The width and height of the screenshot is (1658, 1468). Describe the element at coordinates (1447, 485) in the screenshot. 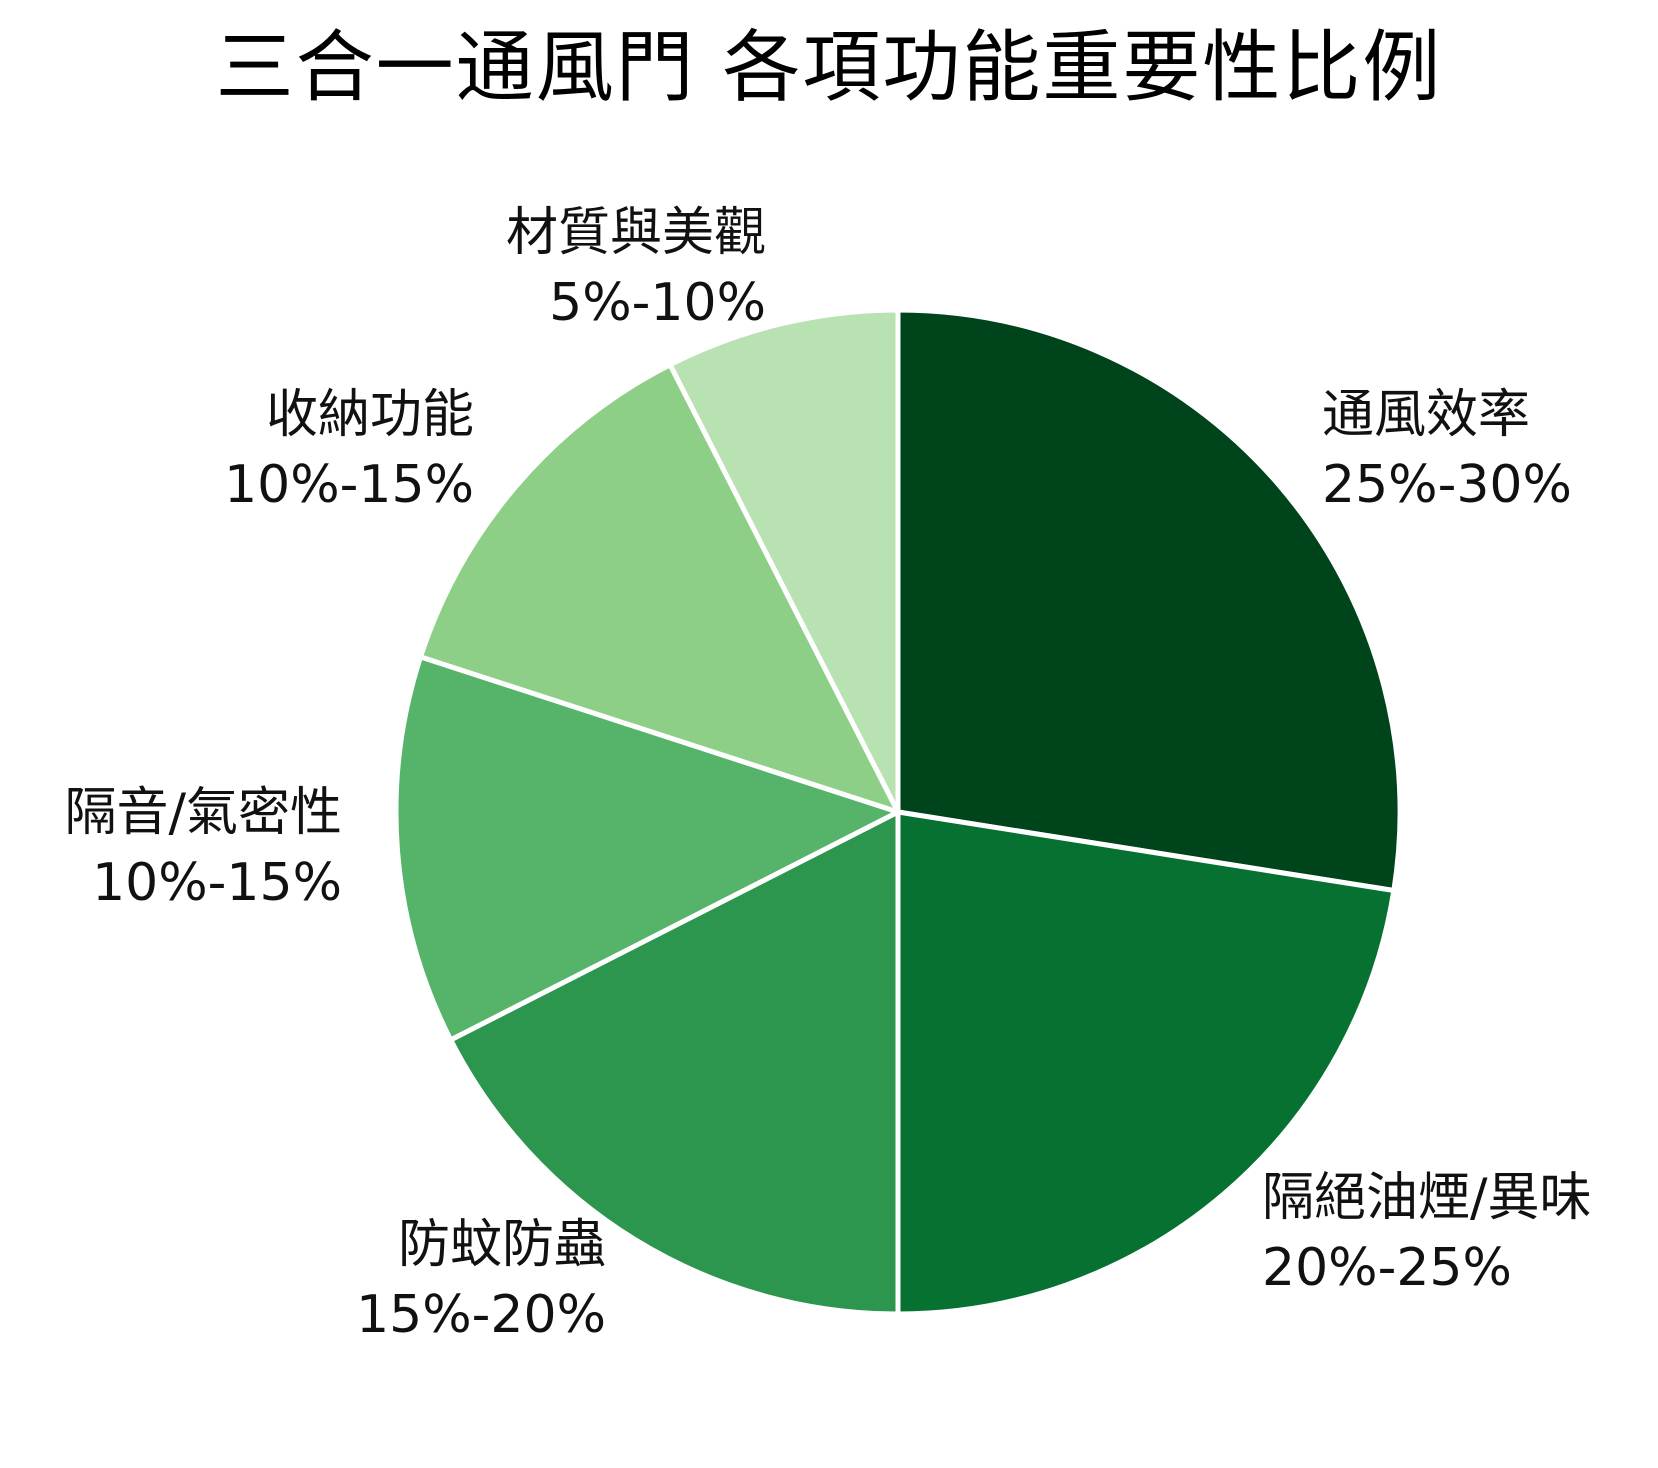

I see `slice-value-label: 25%-30%` at that location.